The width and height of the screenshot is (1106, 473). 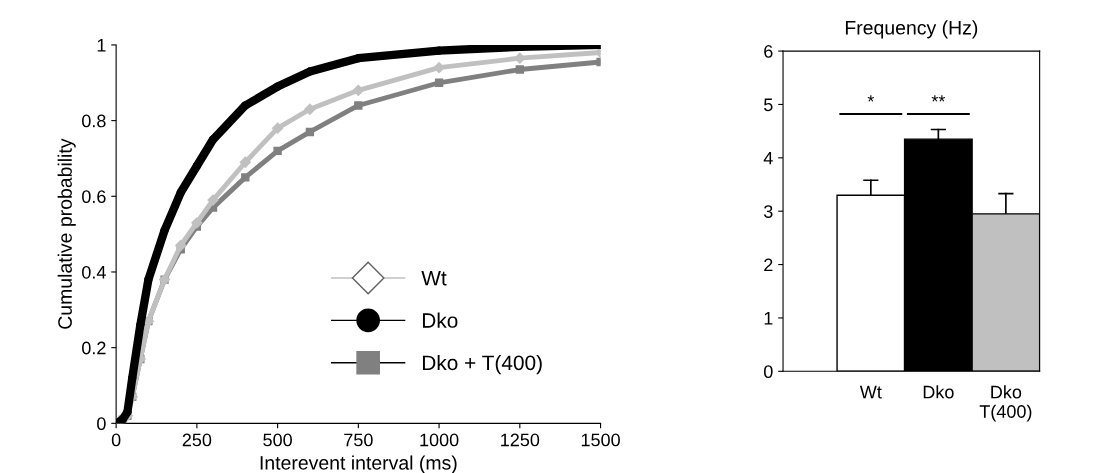 I want to click on y-tick-label: 0.8, so click(x=94, y=121).